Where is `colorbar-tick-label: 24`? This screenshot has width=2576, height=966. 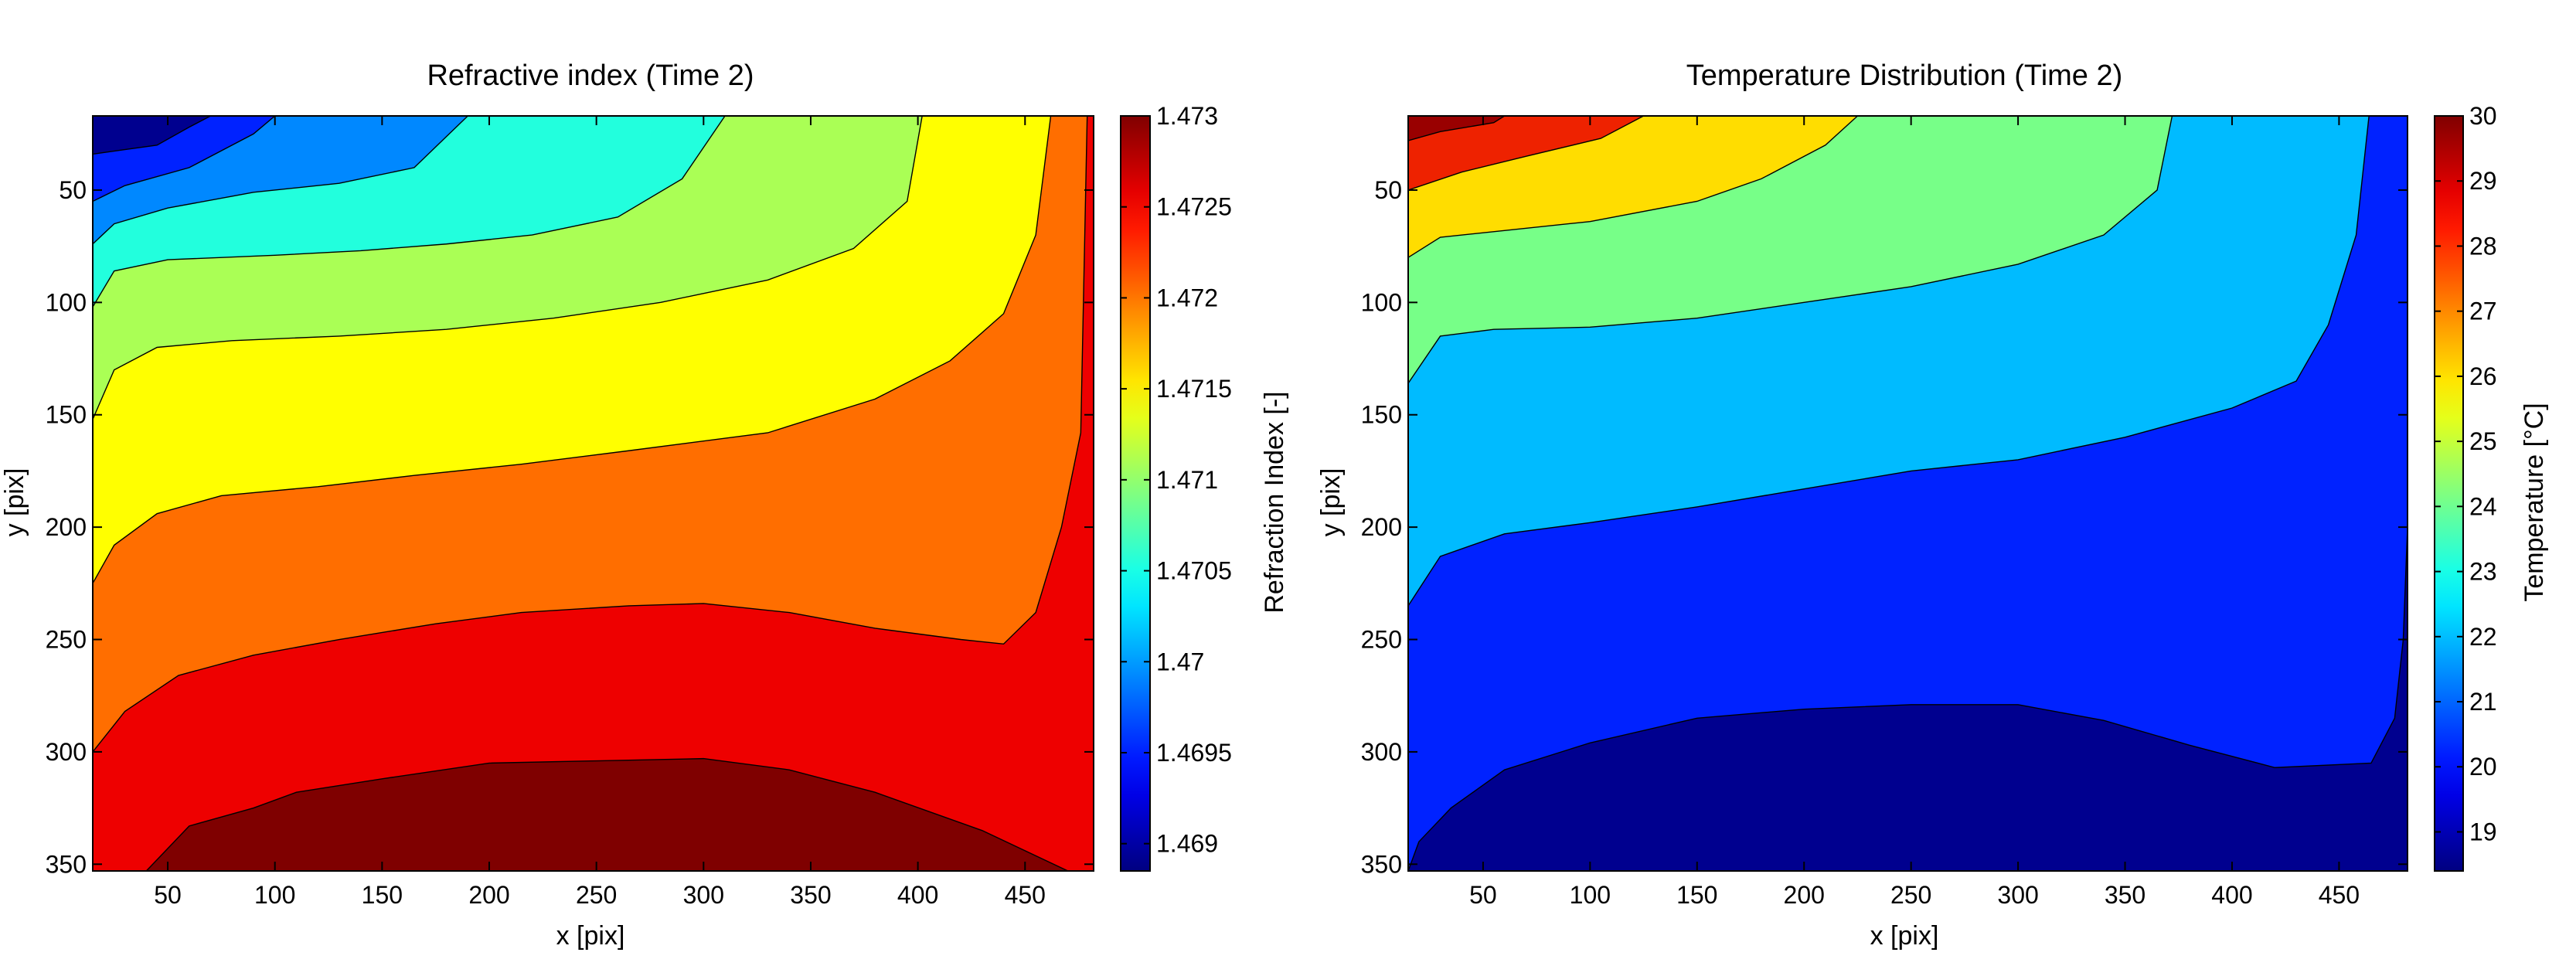 colorbar-tick-label: 24 is located at coordinates (2483, 506).